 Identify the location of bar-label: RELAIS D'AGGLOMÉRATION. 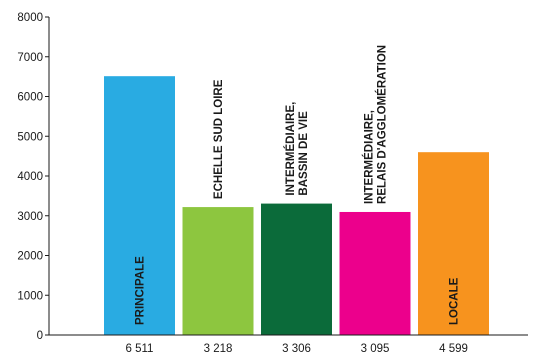
(382, 124).